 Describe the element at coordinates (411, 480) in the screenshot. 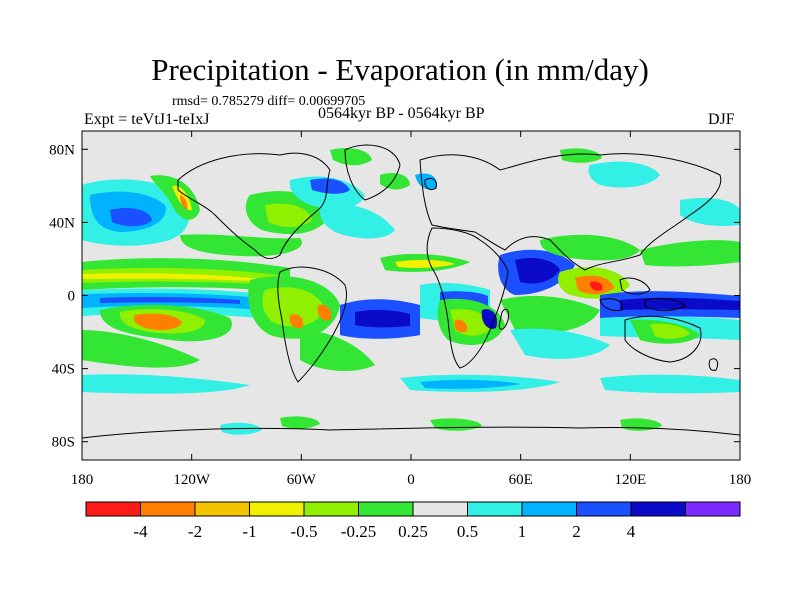

I see `lon-tick-label: 0` at that location.